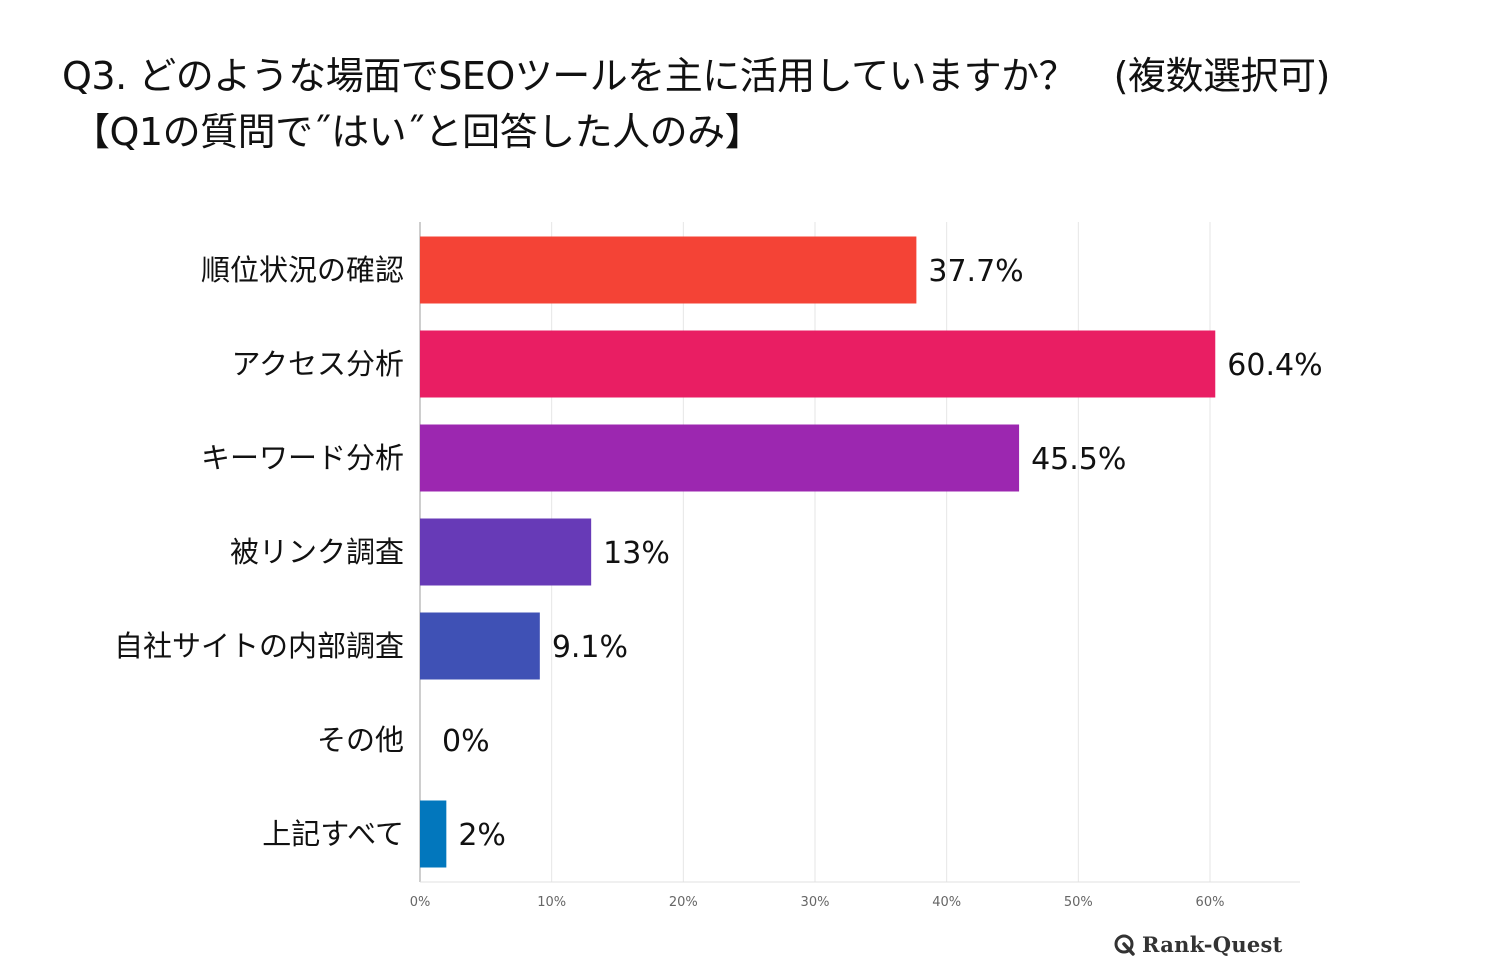 This screenshot has height=959, width=1485. Describe the element at coordinates (590, 647) in the screenshot. I see `value-label: 9.1%` at that location.